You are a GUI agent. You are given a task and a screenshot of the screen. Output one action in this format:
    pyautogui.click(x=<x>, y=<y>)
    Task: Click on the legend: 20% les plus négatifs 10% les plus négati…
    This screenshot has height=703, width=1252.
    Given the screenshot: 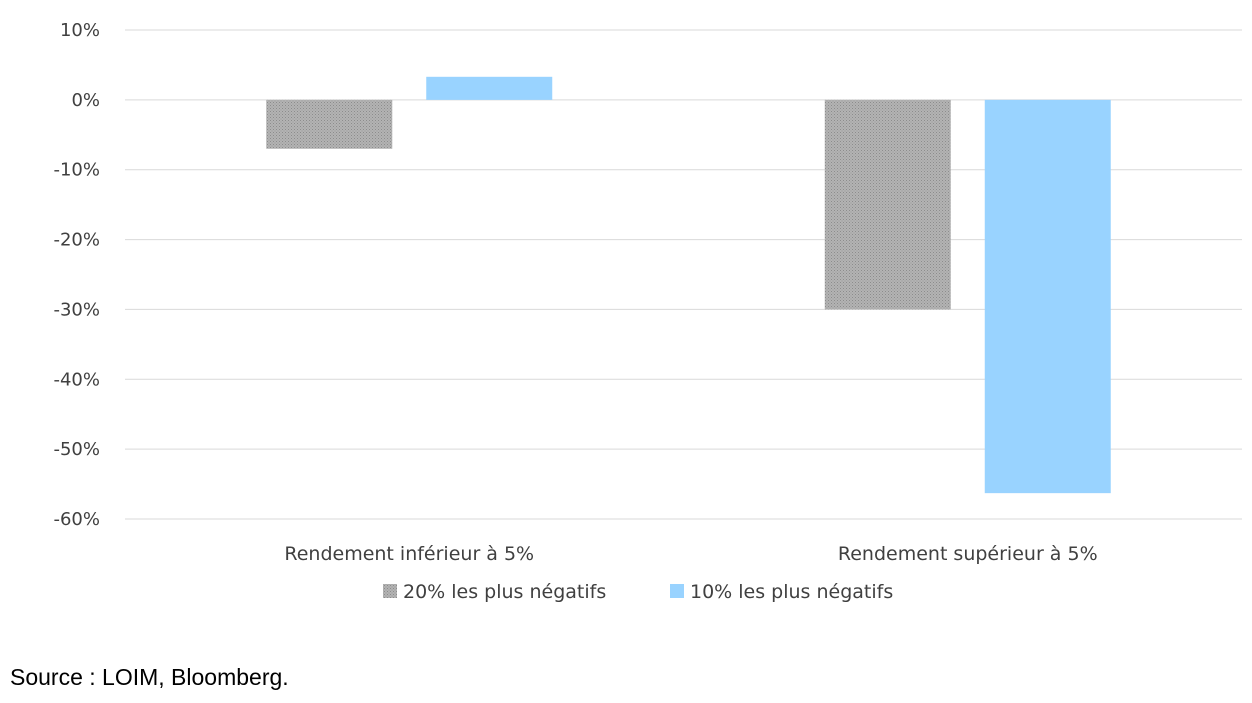 What is the action you would take?
    pyautogui.click(x=638, y=592)
    